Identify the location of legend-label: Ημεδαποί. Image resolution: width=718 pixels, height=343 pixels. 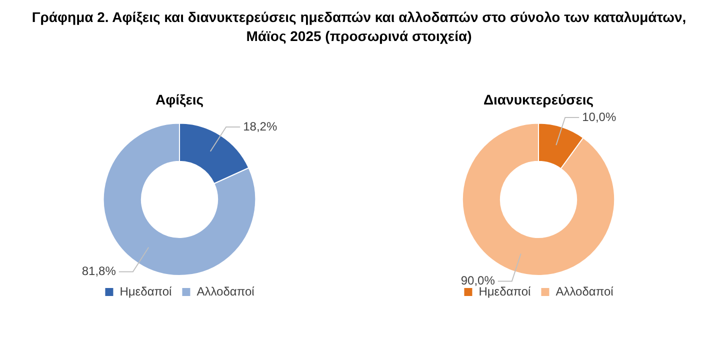
(146, 291).